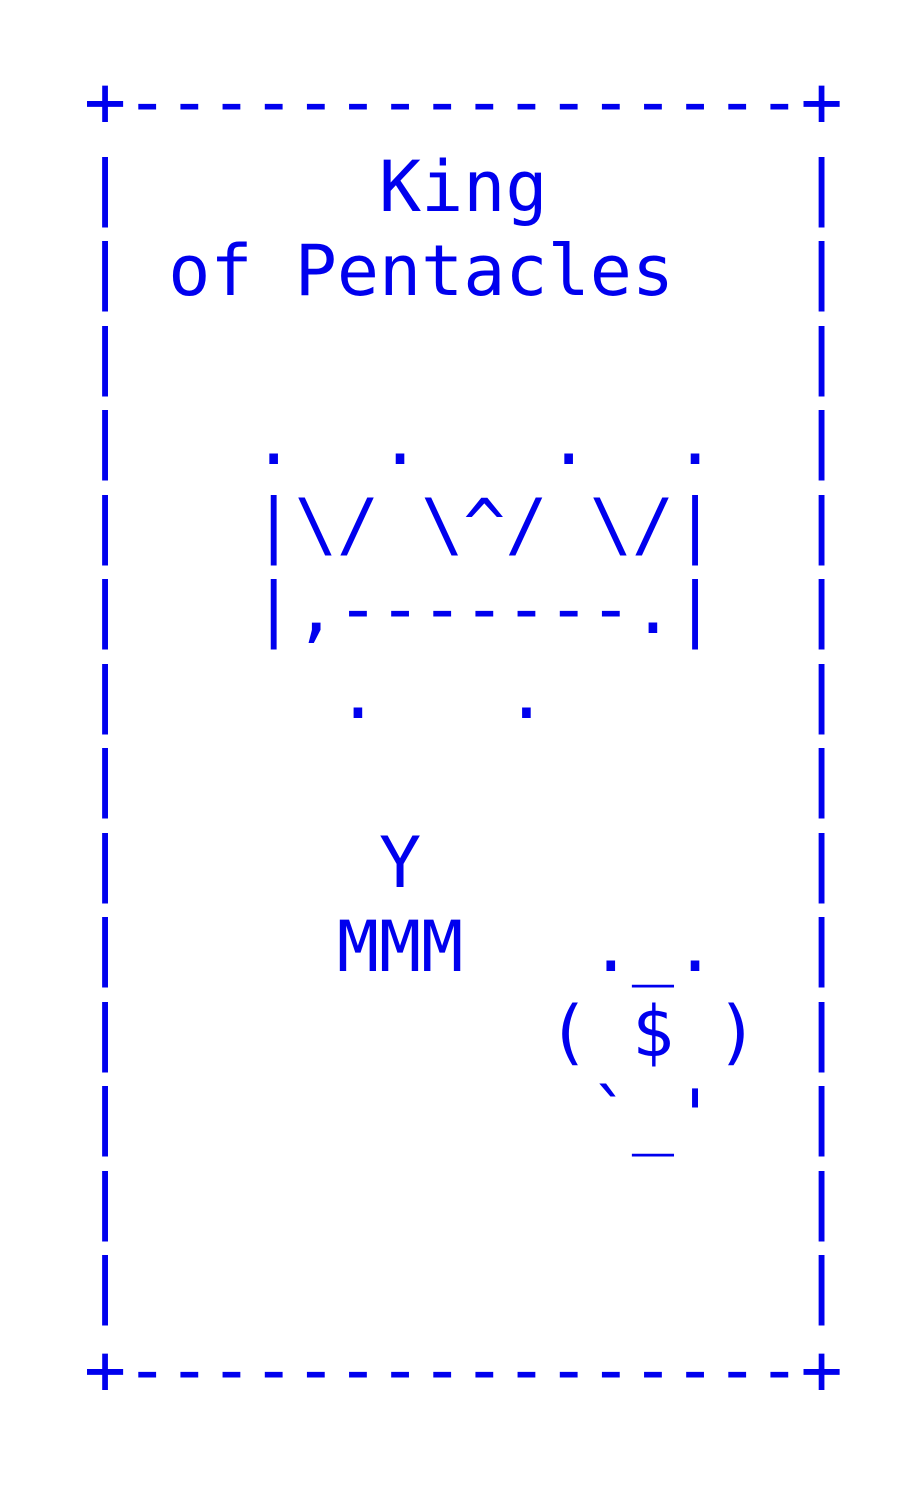 This screenshot has width=897, height=1497. I want to click on crown-points-line: | . . . . |, so click(463, 440).